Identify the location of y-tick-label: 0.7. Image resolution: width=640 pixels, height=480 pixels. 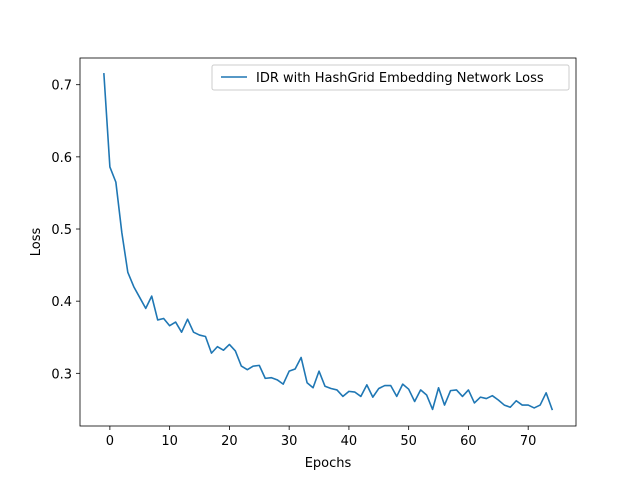
(61, 86).